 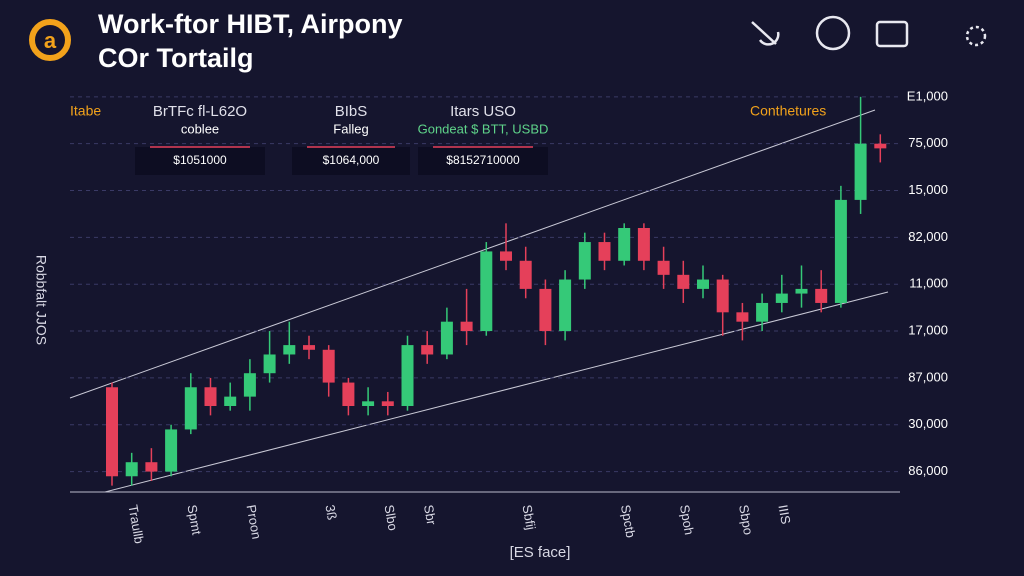 I want to click on stat-label: BIbS, so click(x=351, y=111).